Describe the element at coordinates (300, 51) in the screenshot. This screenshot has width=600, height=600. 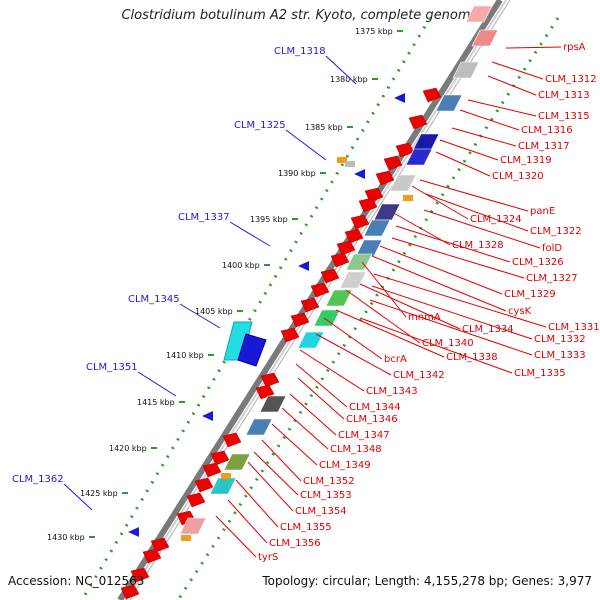
I see `gene-label-left: CLM_1318` at that location.